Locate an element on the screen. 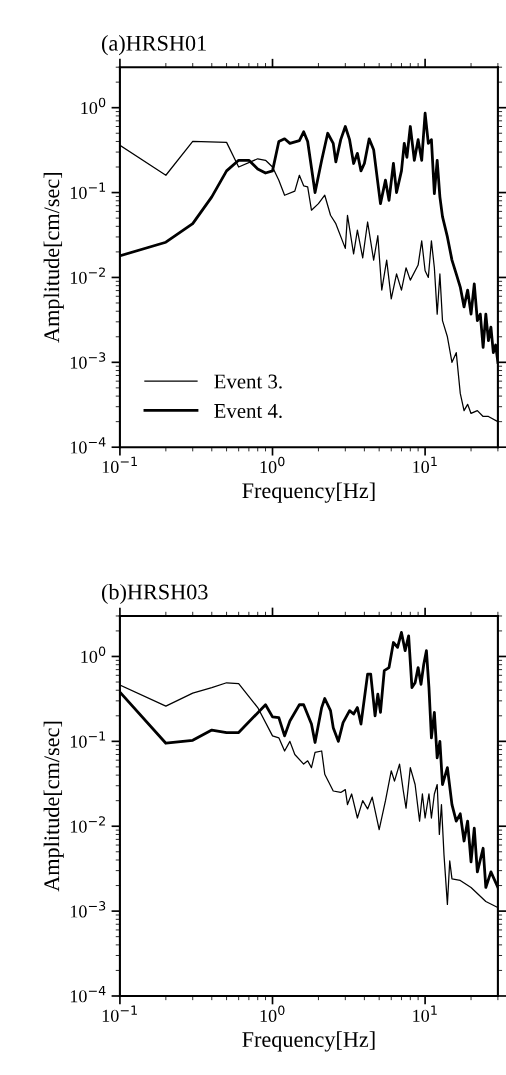 The image size is (506, 1075). legend-label: Event 3. is located at coordinates (248, 381).